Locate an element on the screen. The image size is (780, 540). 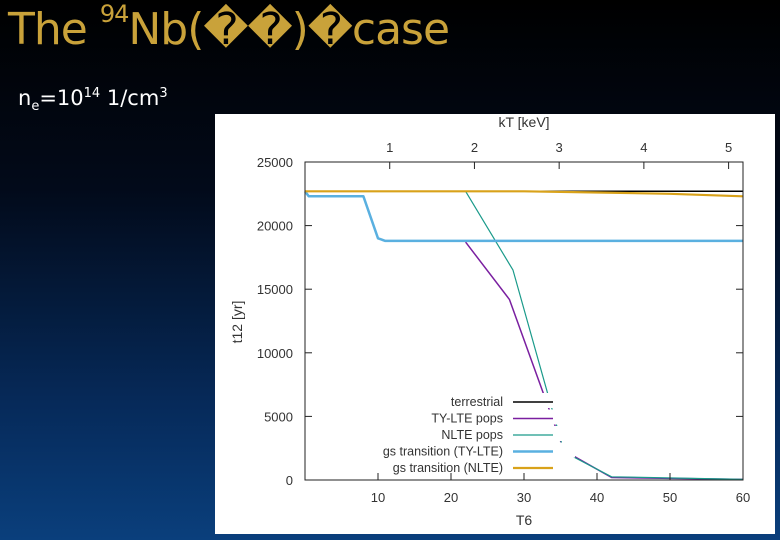
legend-label: gs transition (TY-LTE) is located at coordinates (443, 452).